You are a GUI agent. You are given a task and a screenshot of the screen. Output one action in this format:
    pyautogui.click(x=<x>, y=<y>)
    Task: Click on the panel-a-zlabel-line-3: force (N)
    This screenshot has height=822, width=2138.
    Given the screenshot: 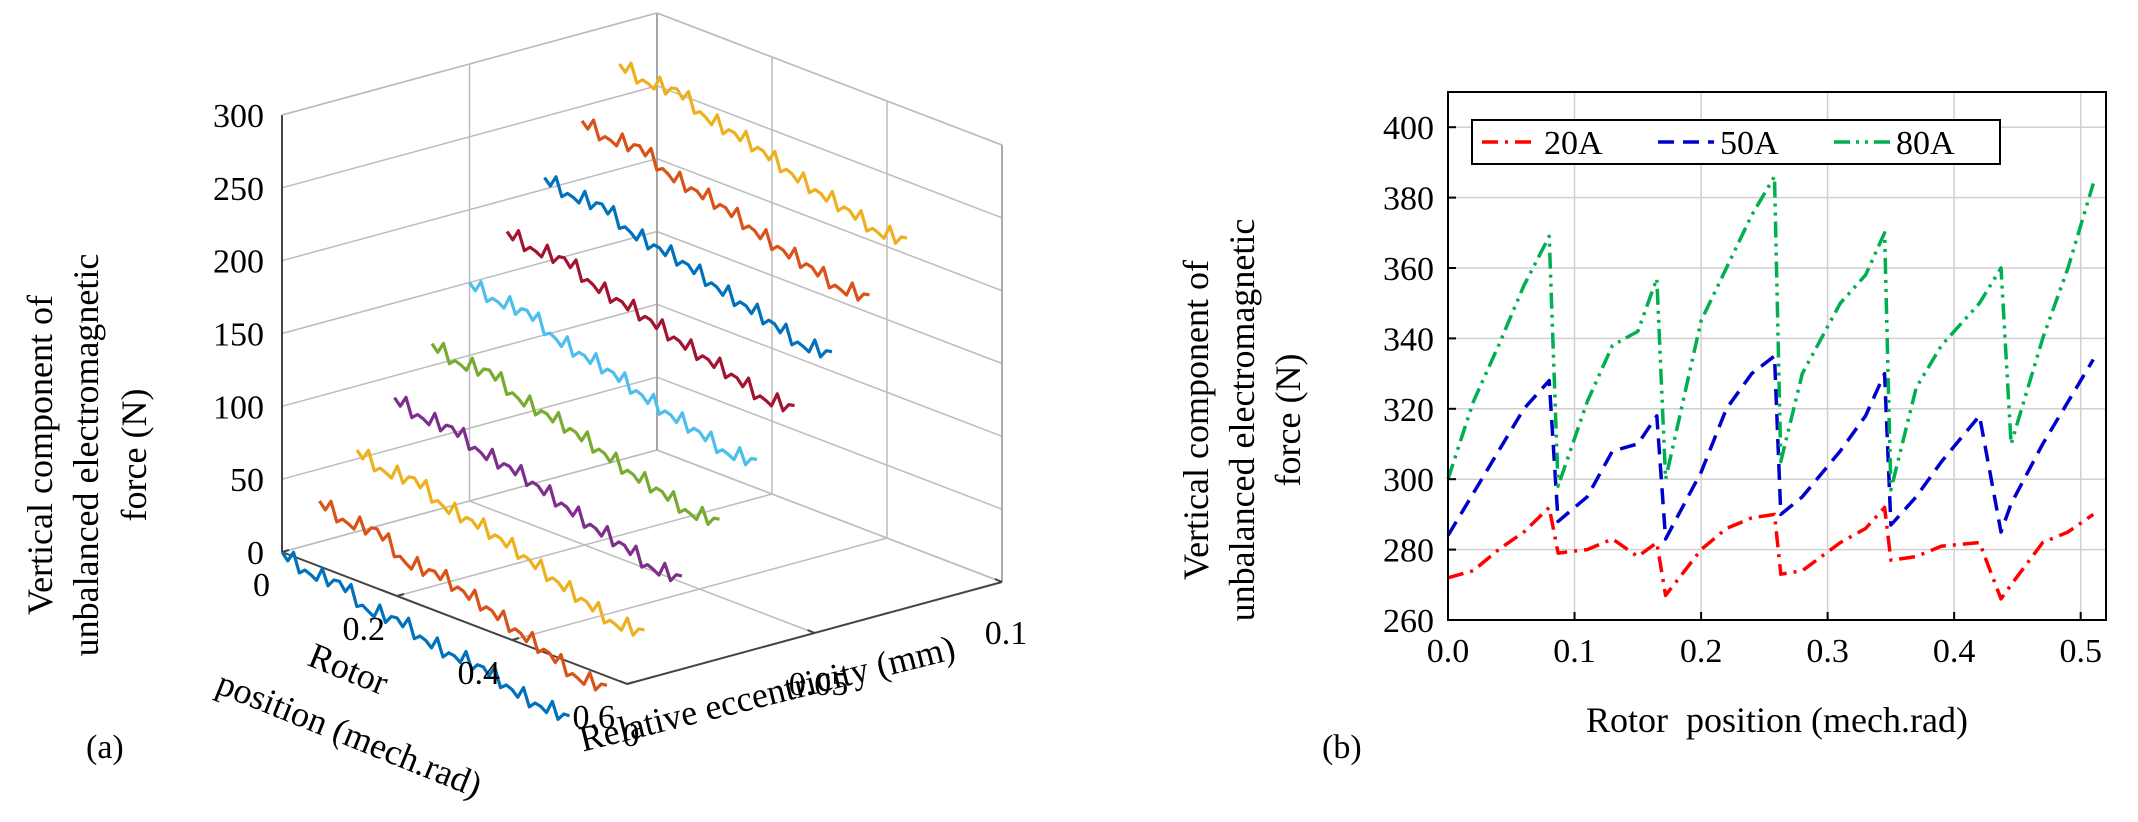 What is the action you would take?
    pyautogui.click(x=134, y=455)
    